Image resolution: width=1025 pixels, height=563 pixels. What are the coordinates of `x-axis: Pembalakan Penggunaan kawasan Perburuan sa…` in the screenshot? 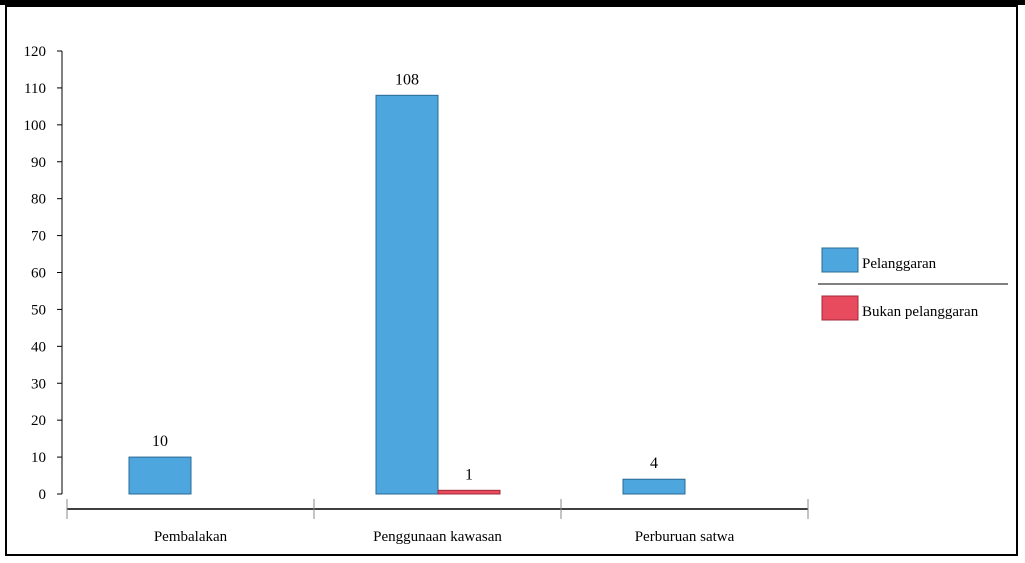 It's located at (437, 522).